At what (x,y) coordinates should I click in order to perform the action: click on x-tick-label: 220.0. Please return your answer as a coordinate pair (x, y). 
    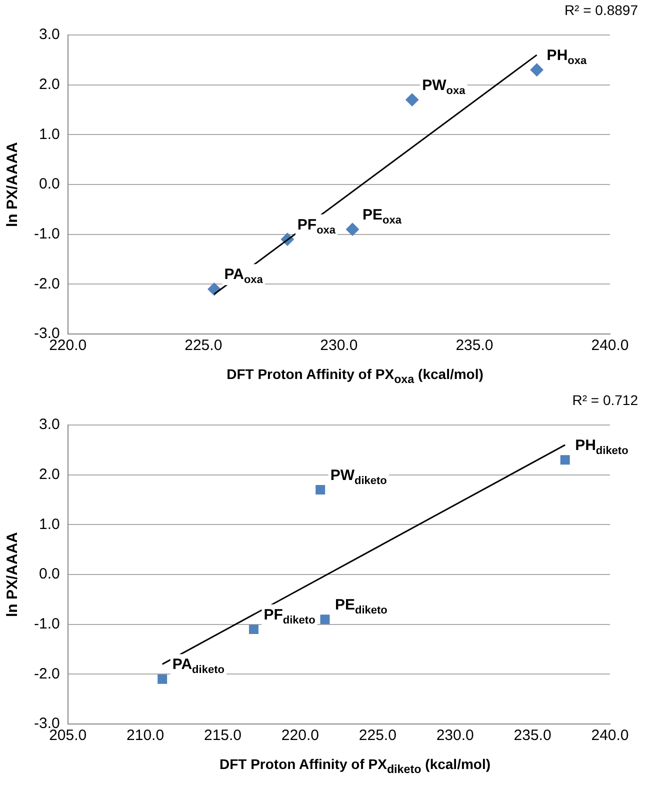
    Looking at the image, I should click on (300, 735).